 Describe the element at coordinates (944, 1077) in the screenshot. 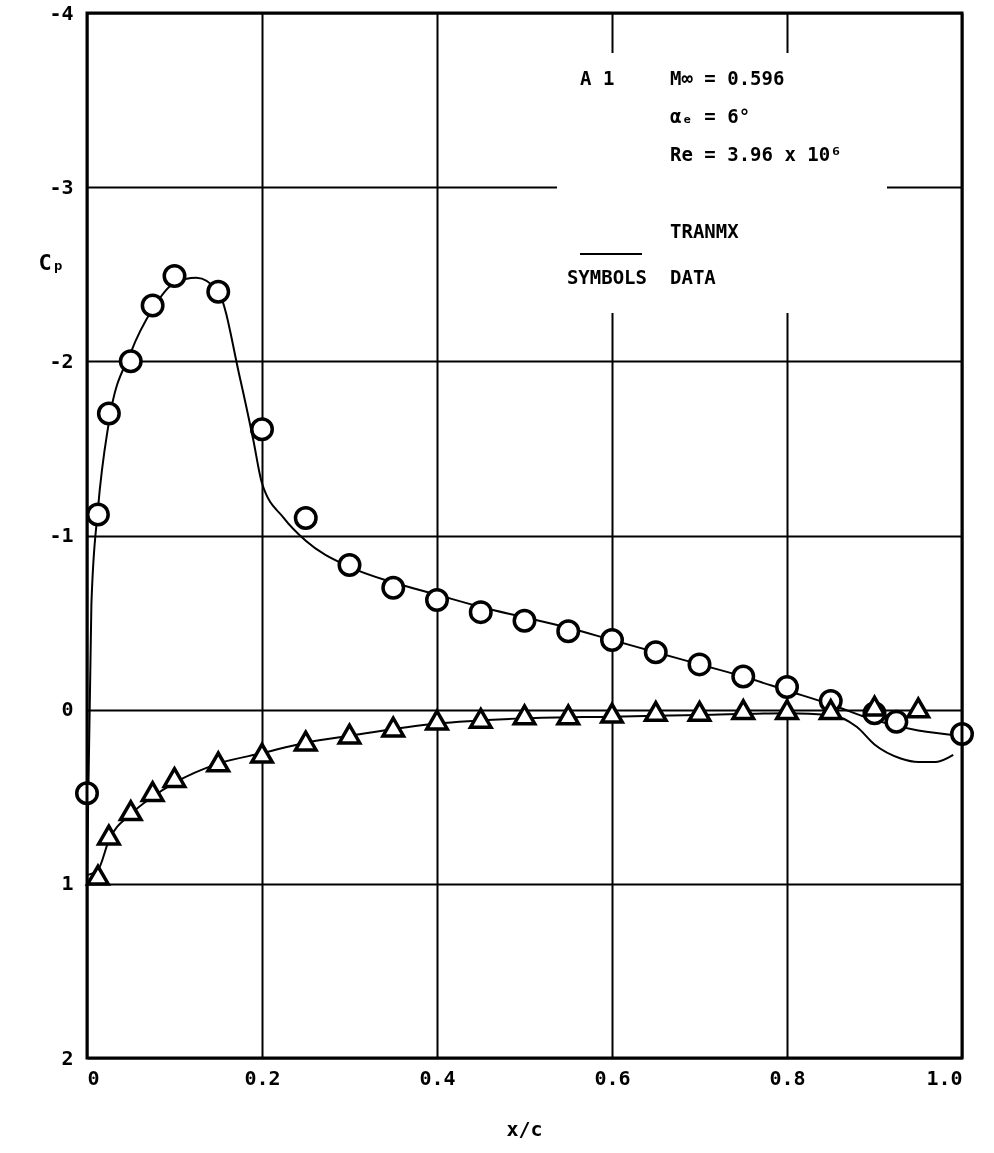

I see `x-tick-label: 1.0` at that location.